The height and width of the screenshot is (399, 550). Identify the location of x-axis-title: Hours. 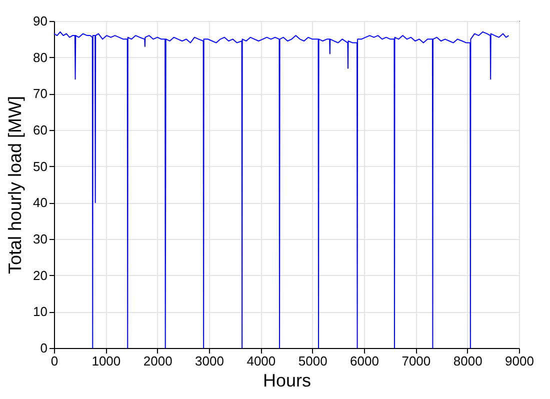
(287, 380).